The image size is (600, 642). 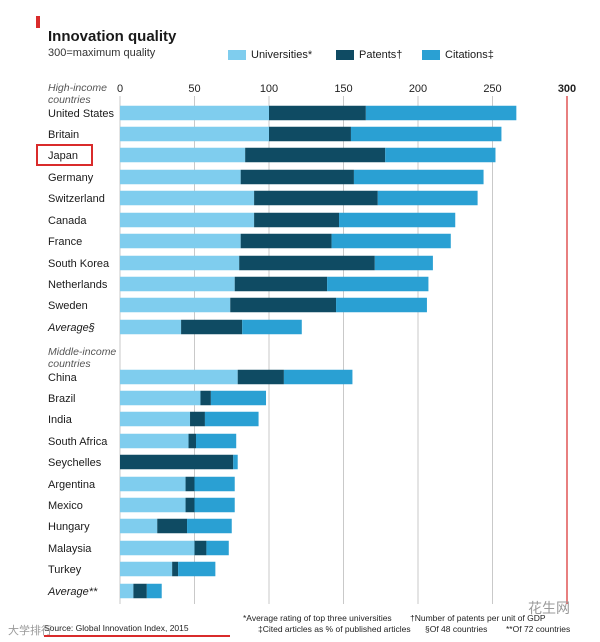 I want to click on legend-universities: Universities*, so click(x=270, y=55).